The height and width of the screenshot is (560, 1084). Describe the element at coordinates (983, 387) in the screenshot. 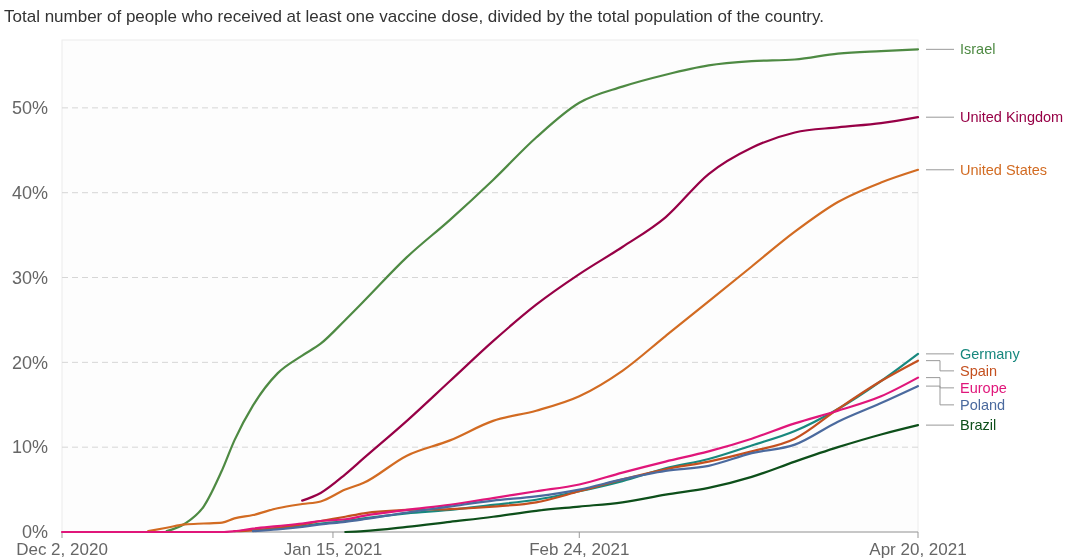

I see `text: Europe` at that location.